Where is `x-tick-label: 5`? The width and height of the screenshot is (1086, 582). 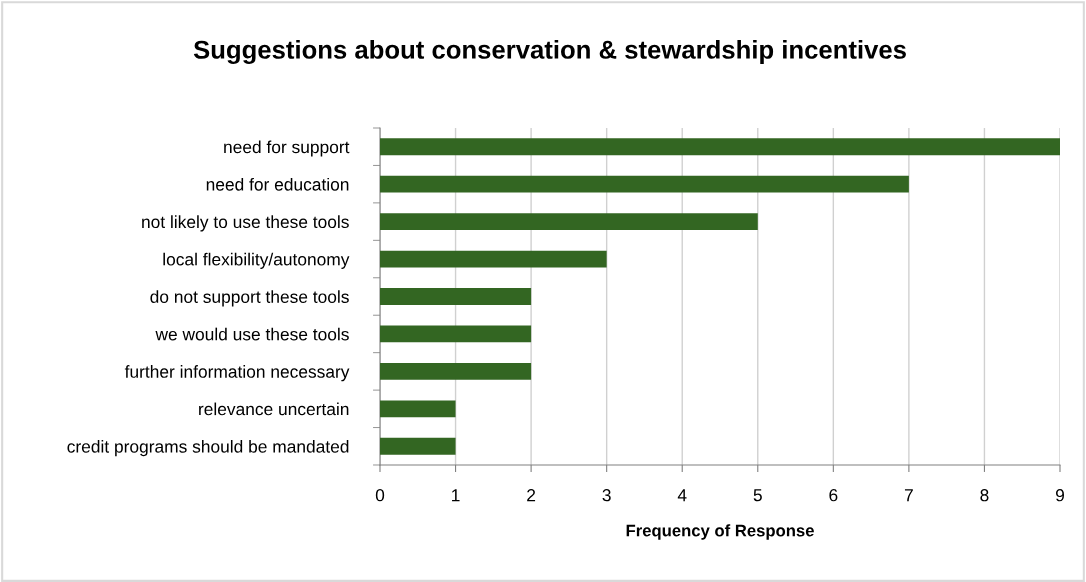 x-tick-label: 5 is located at coordinates (757, 495).